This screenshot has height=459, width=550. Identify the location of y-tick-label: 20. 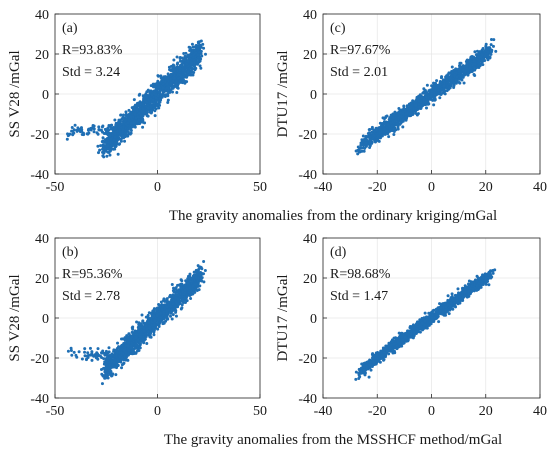
(42, 55).